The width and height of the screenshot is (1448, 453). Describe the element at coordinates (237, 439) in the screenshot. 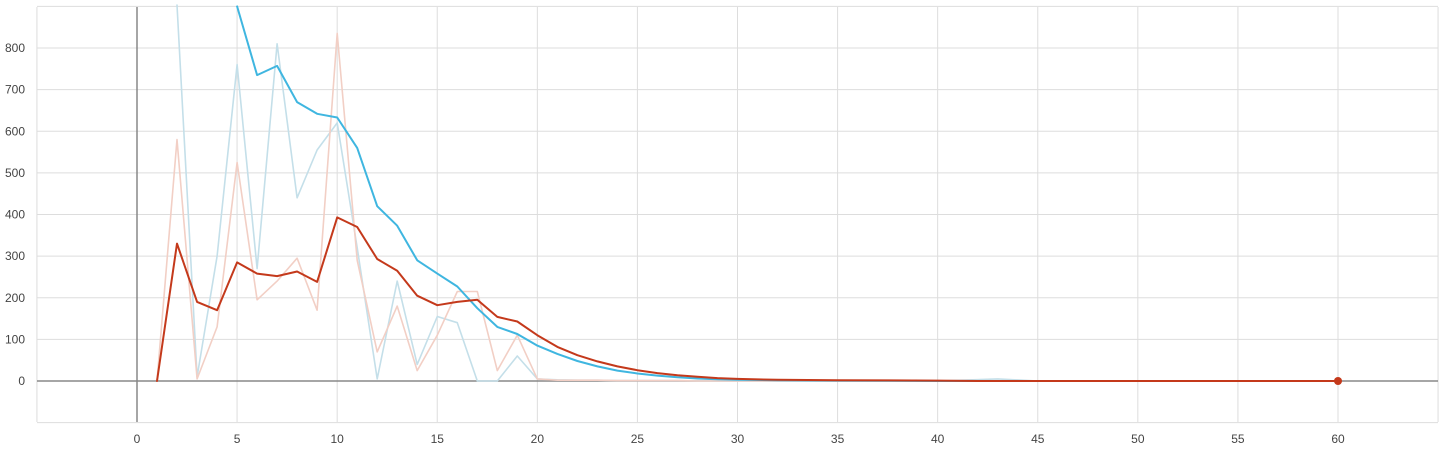

I see `x-tick-label: 5` at that location.